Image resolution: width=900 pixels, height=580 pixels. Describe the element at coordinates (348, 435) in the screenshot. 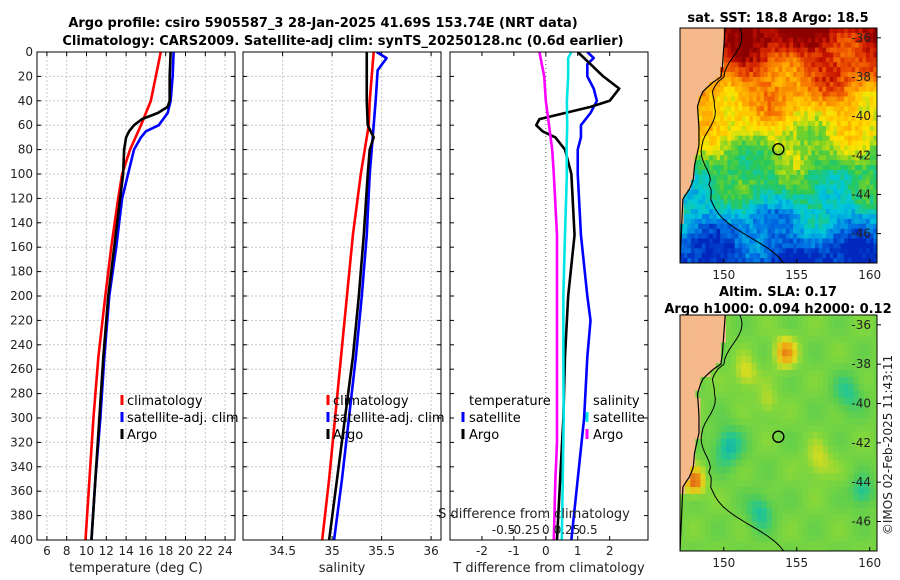

I see `legend-label: Argo` at that location.